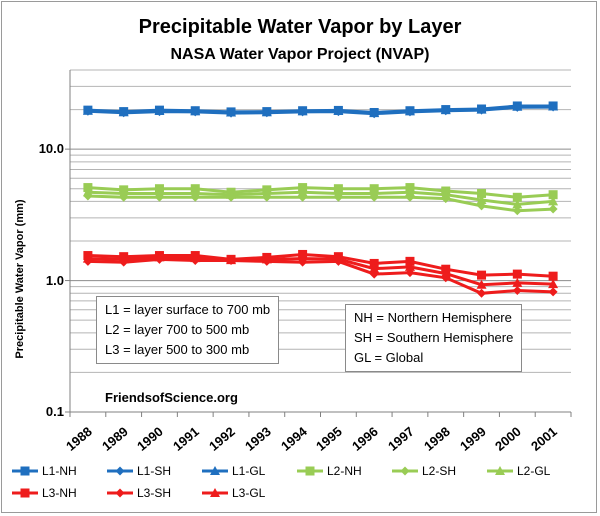  Describe the element at coordinates (171, 397) in the screenshot. I see `credit-text: FriendsofScience.org` at that location.